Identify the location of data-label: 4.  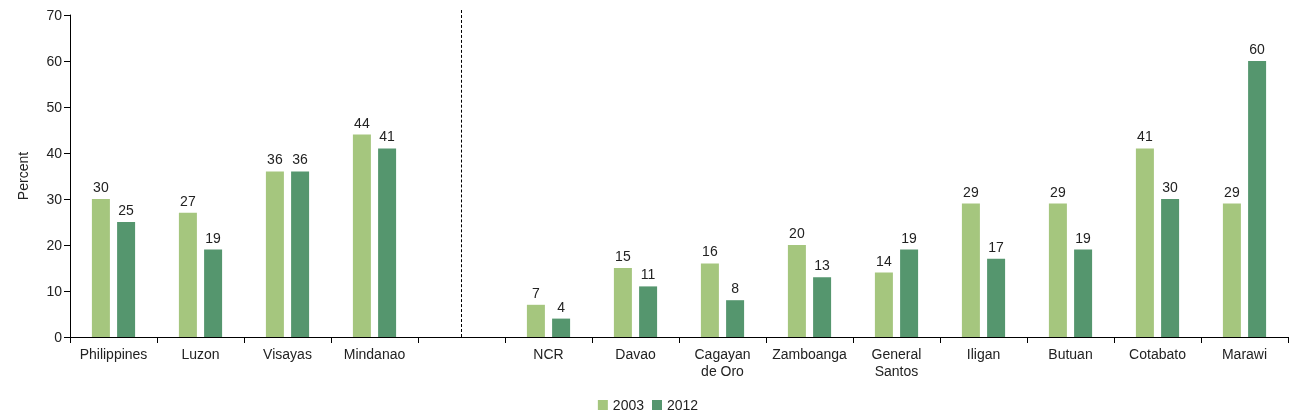
(561, 306).